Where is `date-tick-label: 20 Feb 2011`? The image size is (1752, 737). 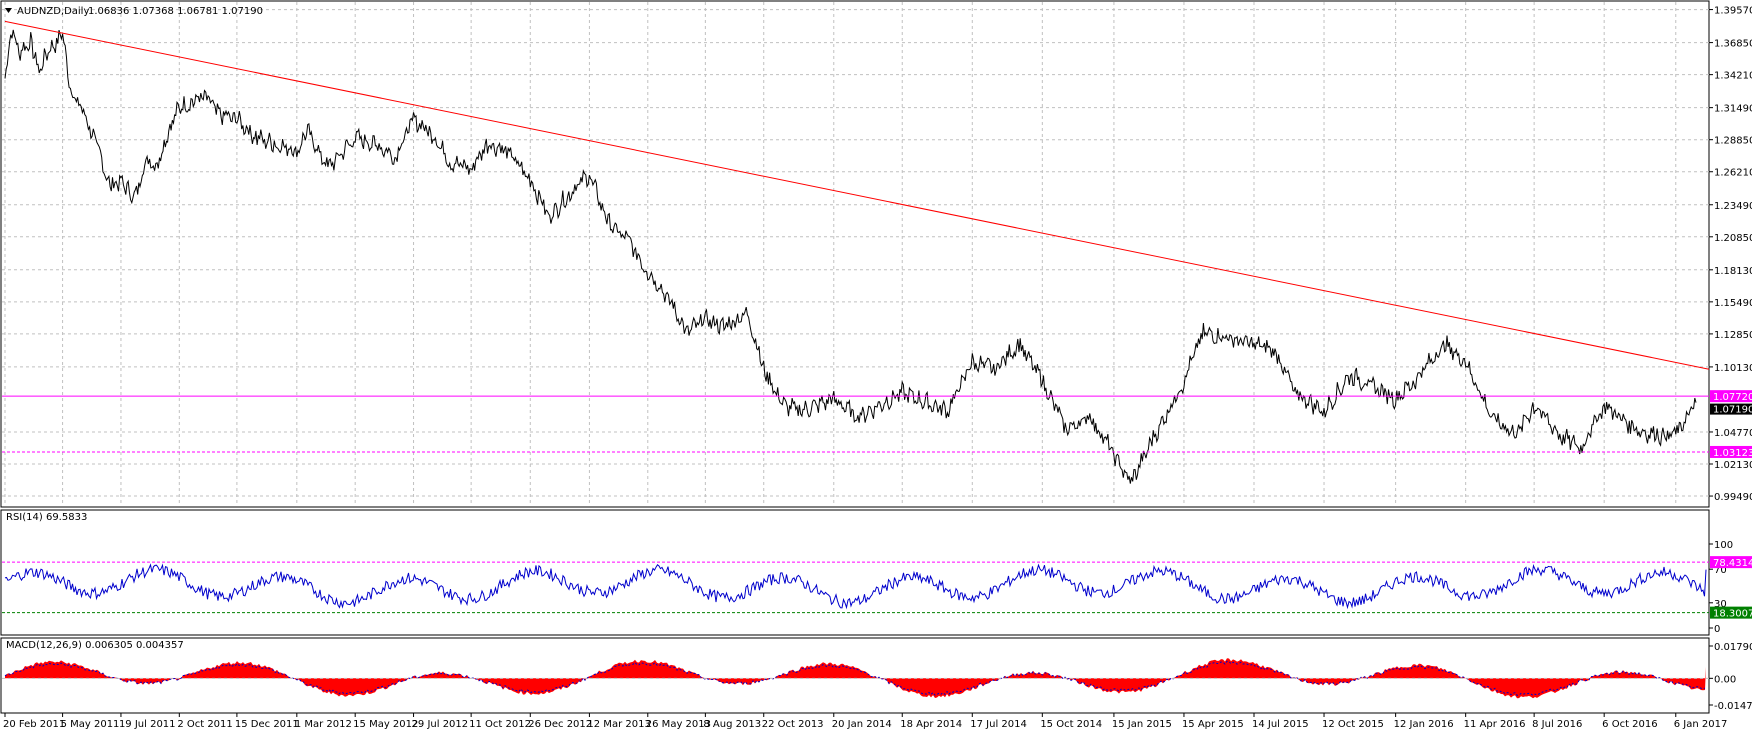
date-tick-label: 20 Feb 2011 is located at coordinates (34, 724).